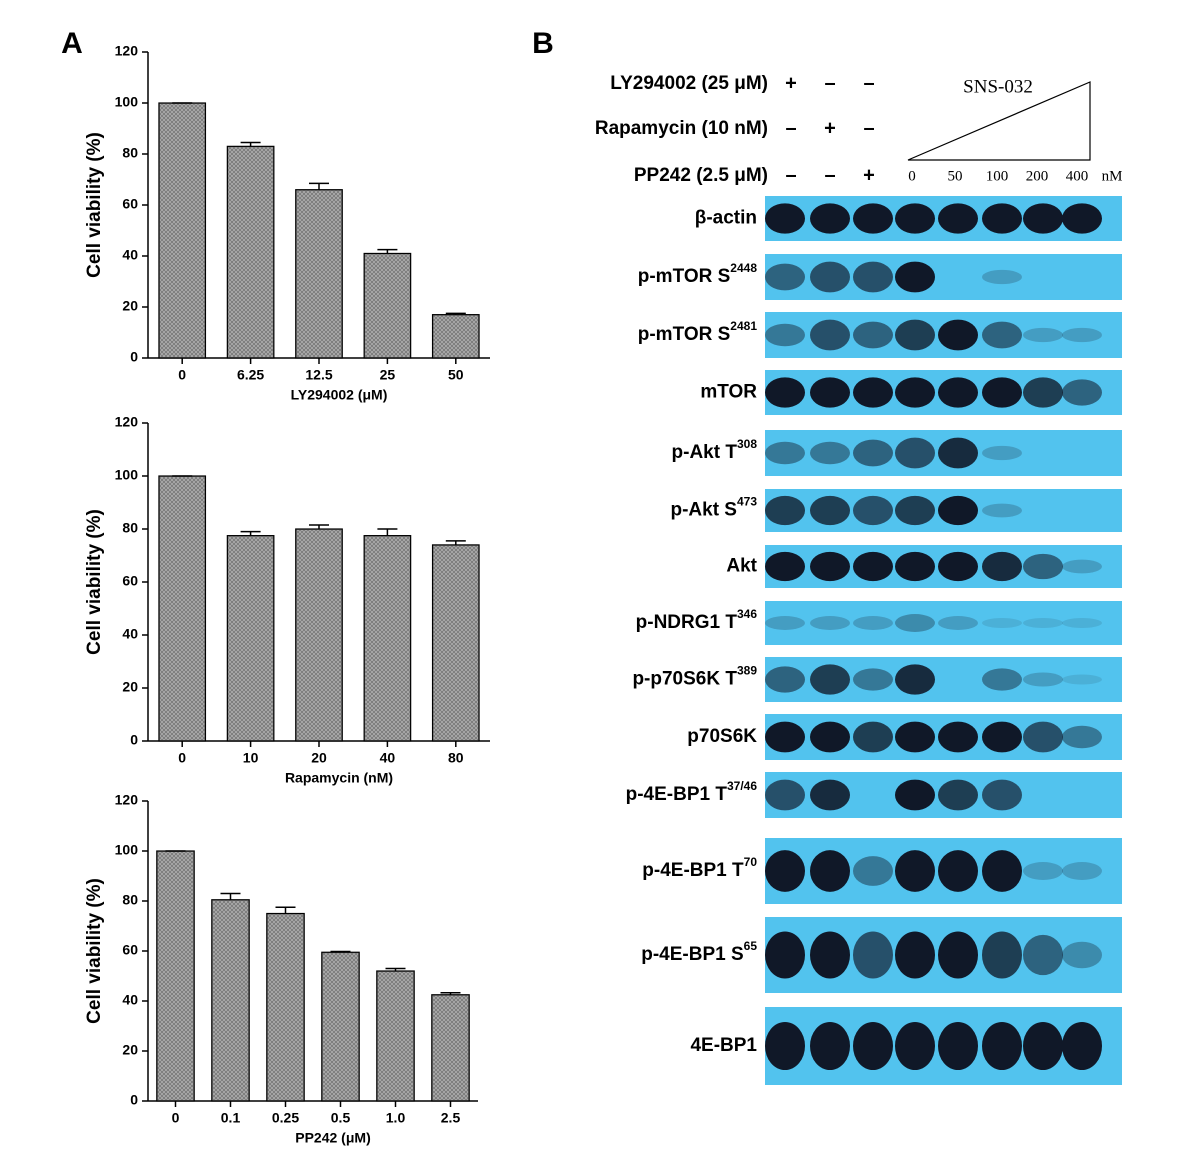 The width and height of the screenshot is (1200, 1167). Describe the element at coordinates (998, 86) in the screenshot. I see `gradient-label: SNS-032` at that location.